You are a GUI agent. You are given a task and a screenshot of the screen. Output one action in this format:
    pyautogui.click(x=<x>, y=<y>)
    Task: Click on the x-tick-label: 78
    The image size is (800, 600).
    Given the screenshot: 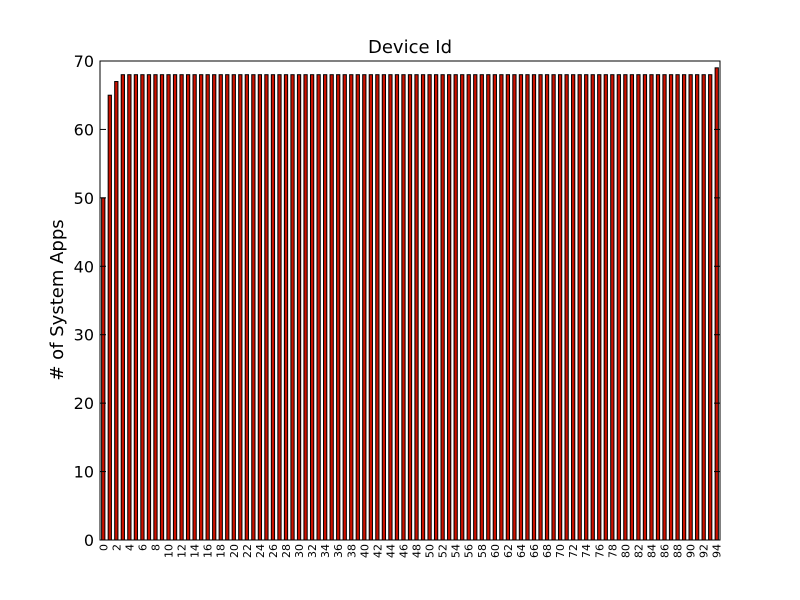 What is the action you would take?
    pyautogui.click(x=612, y=551)
    